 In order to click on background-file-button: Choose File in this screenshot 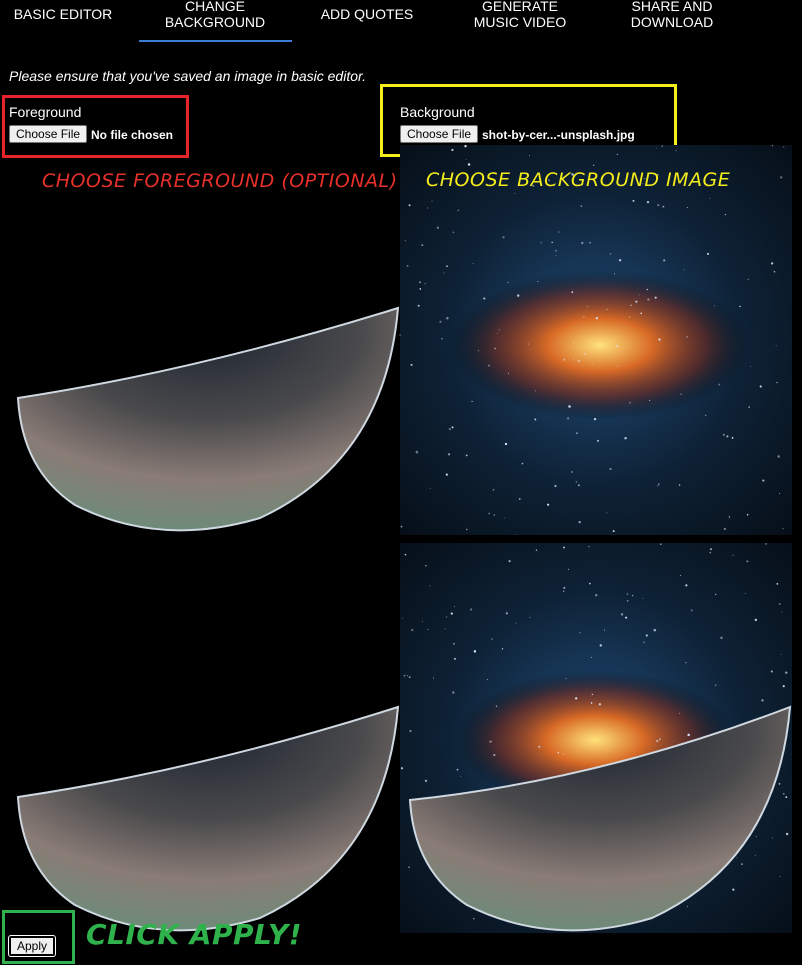, I will do `click(439, 134)`.